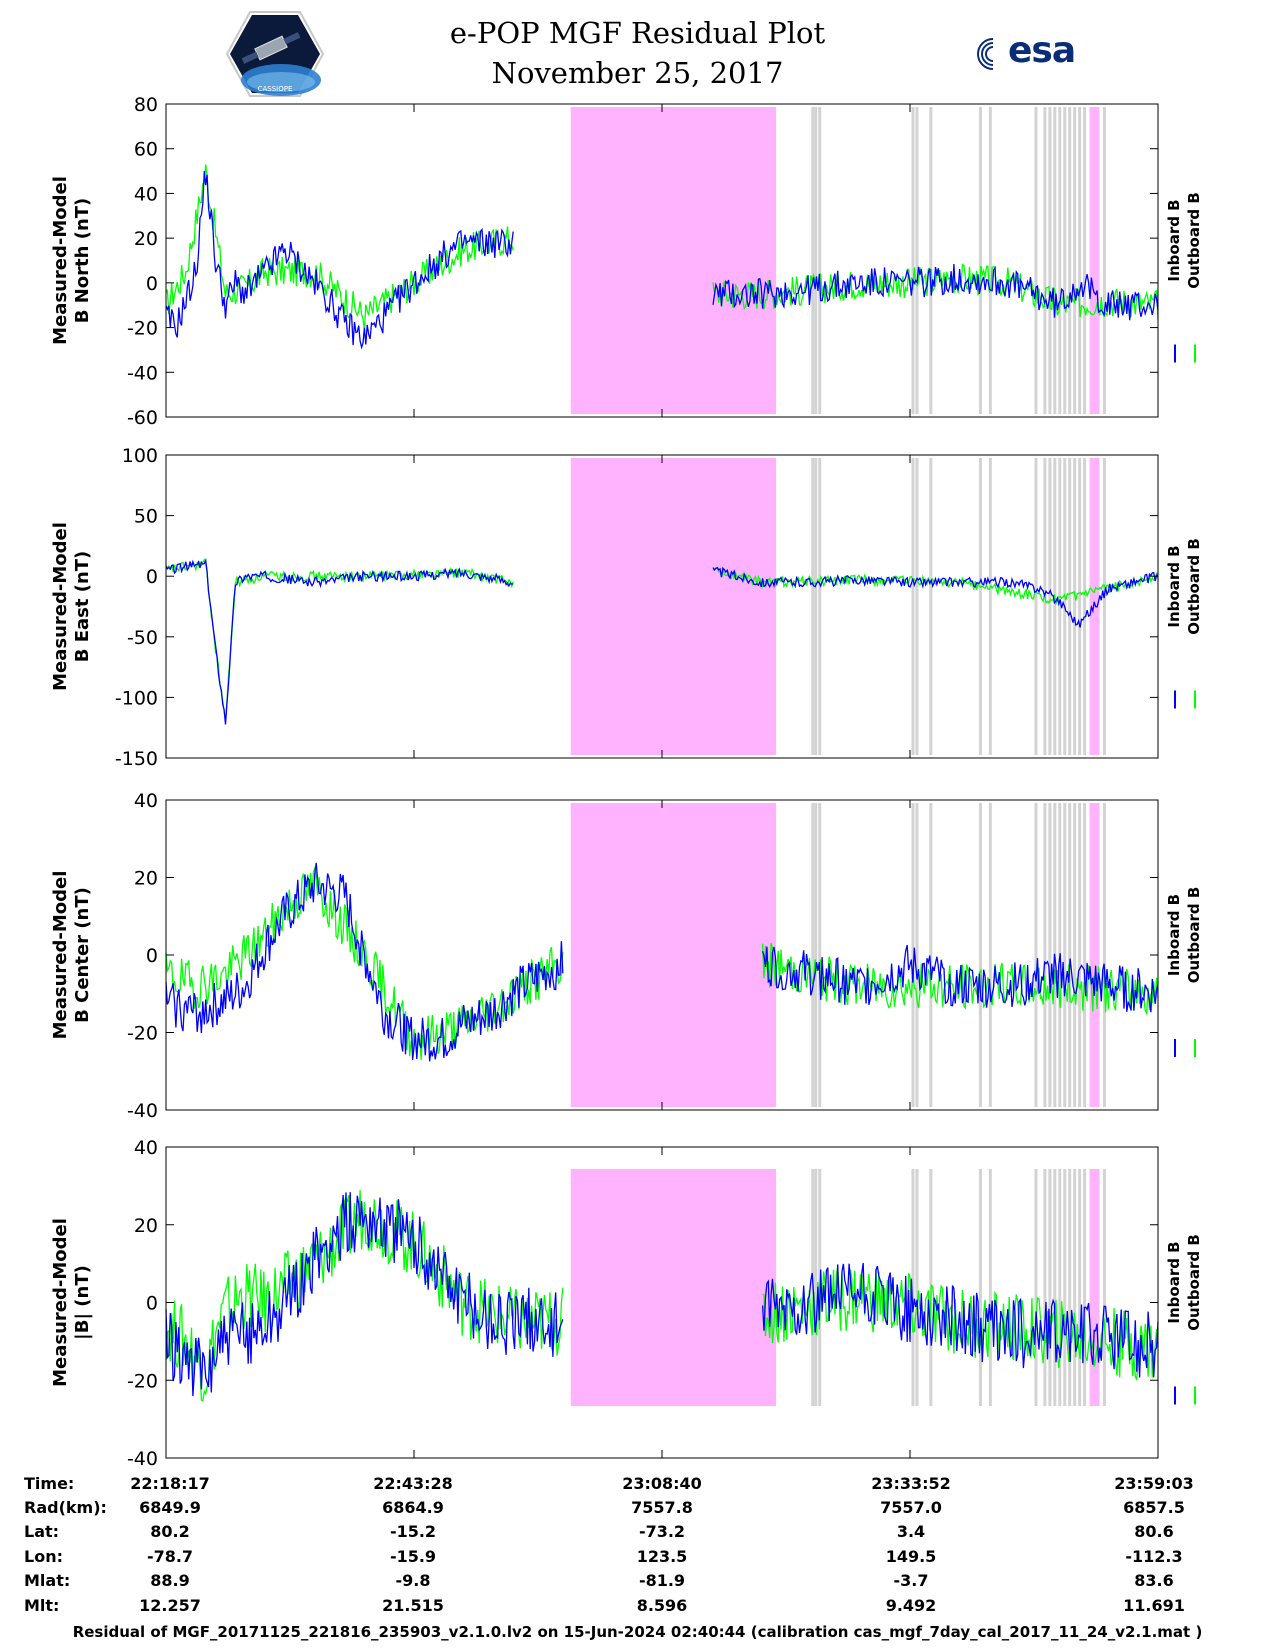 Image resolution: width=1275 pixels, height=1650 pixels. What do you see at coordinates (413, 1605) in the screenshot?
I see `cell-mlt: 21.515` at bounding box center [413, 1605].